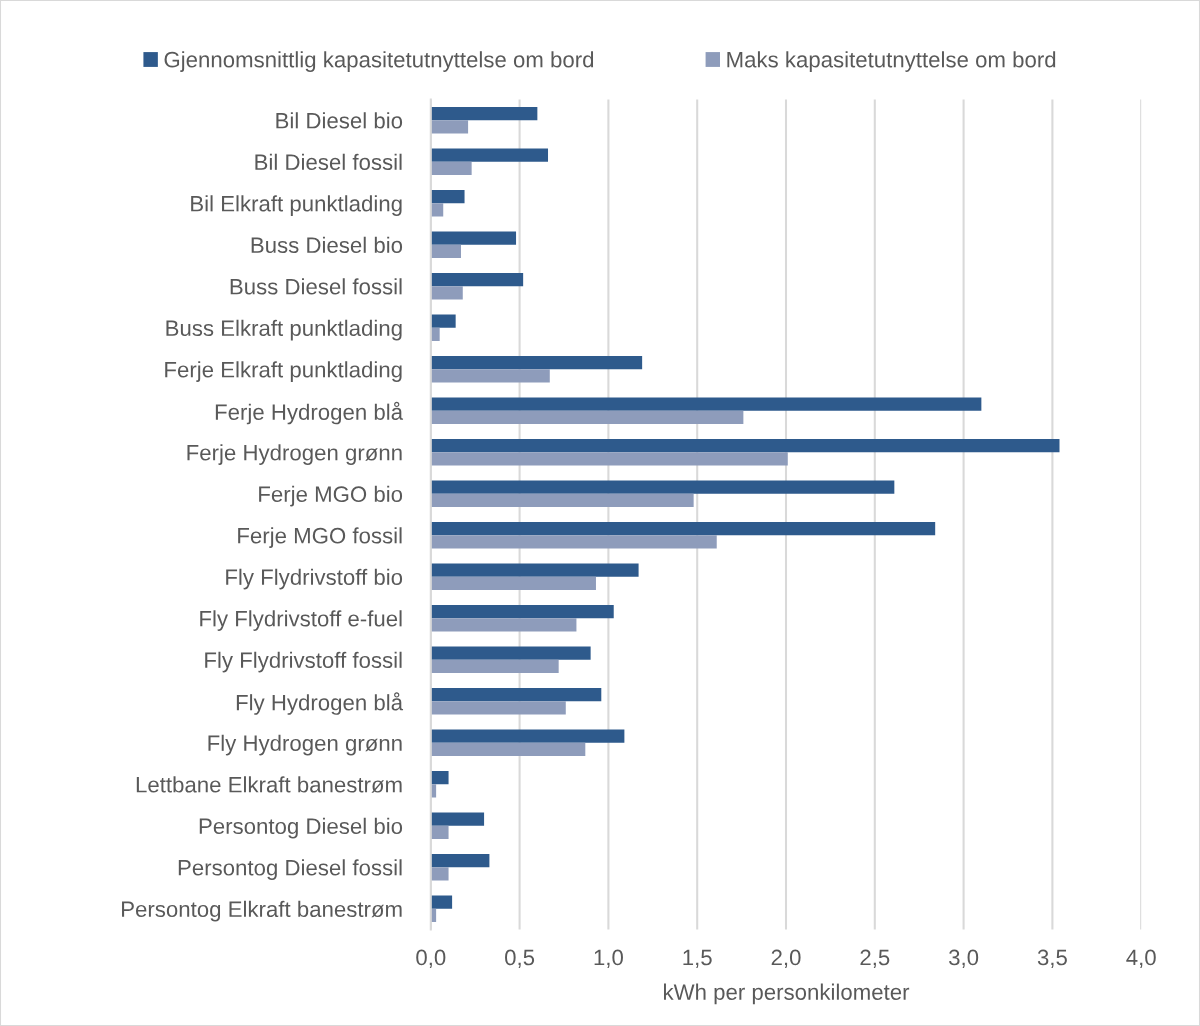  What do you see at coordinates (786, 958) in the screenshot?
I see `x-tick-label: 2,0` at bounding box center [786, 958].